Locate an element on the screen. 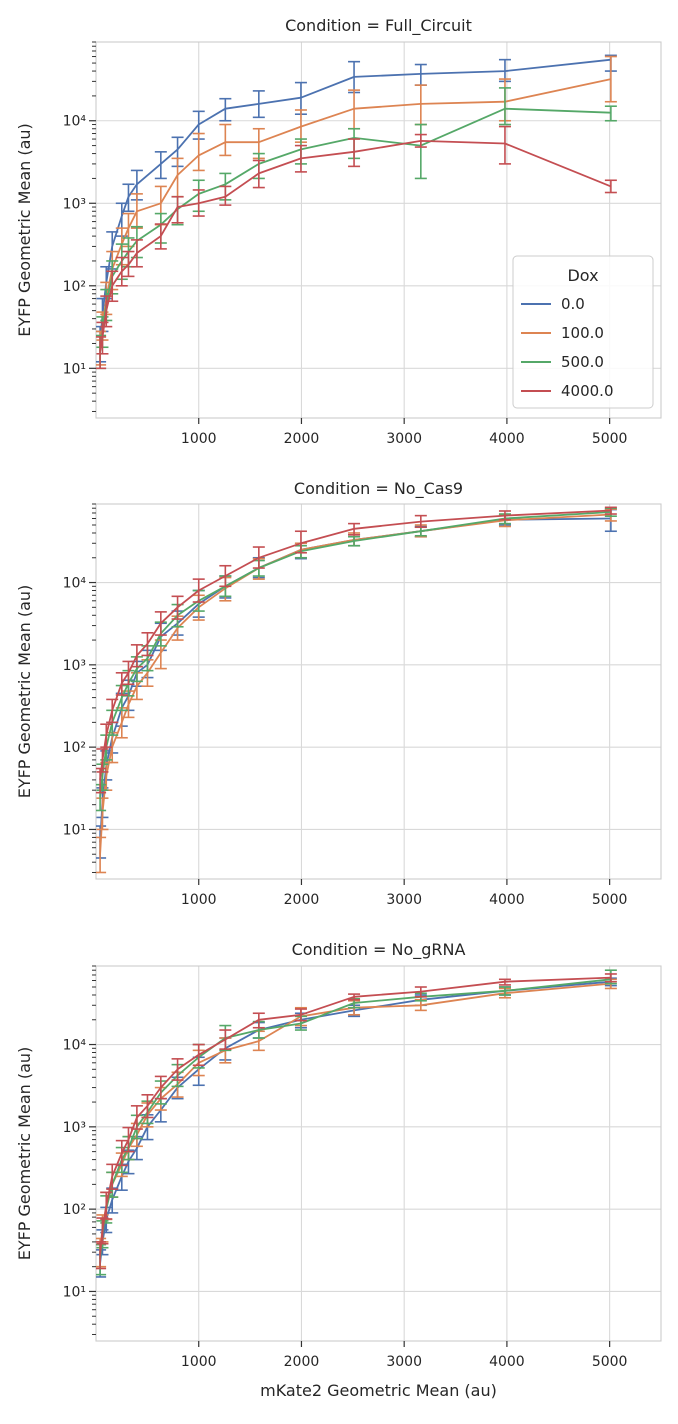 The width and height of the screenshot is (678, 1424). panel-title: Condition = No_Cas9 is located at coordinates (378, 489).